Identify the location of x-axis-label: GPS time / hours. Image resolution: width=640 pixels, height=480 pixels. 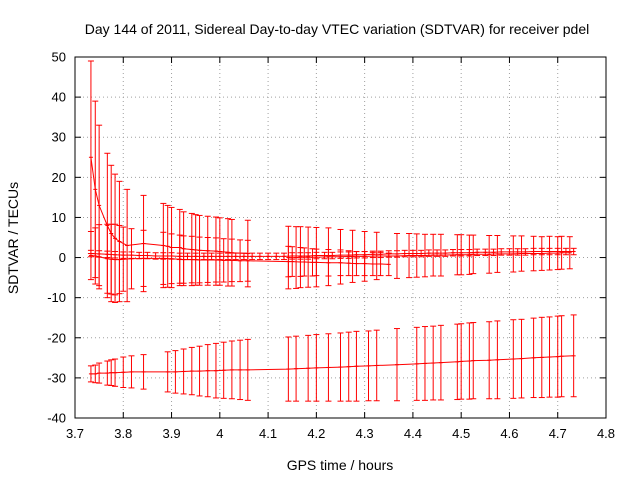
(340, 465).